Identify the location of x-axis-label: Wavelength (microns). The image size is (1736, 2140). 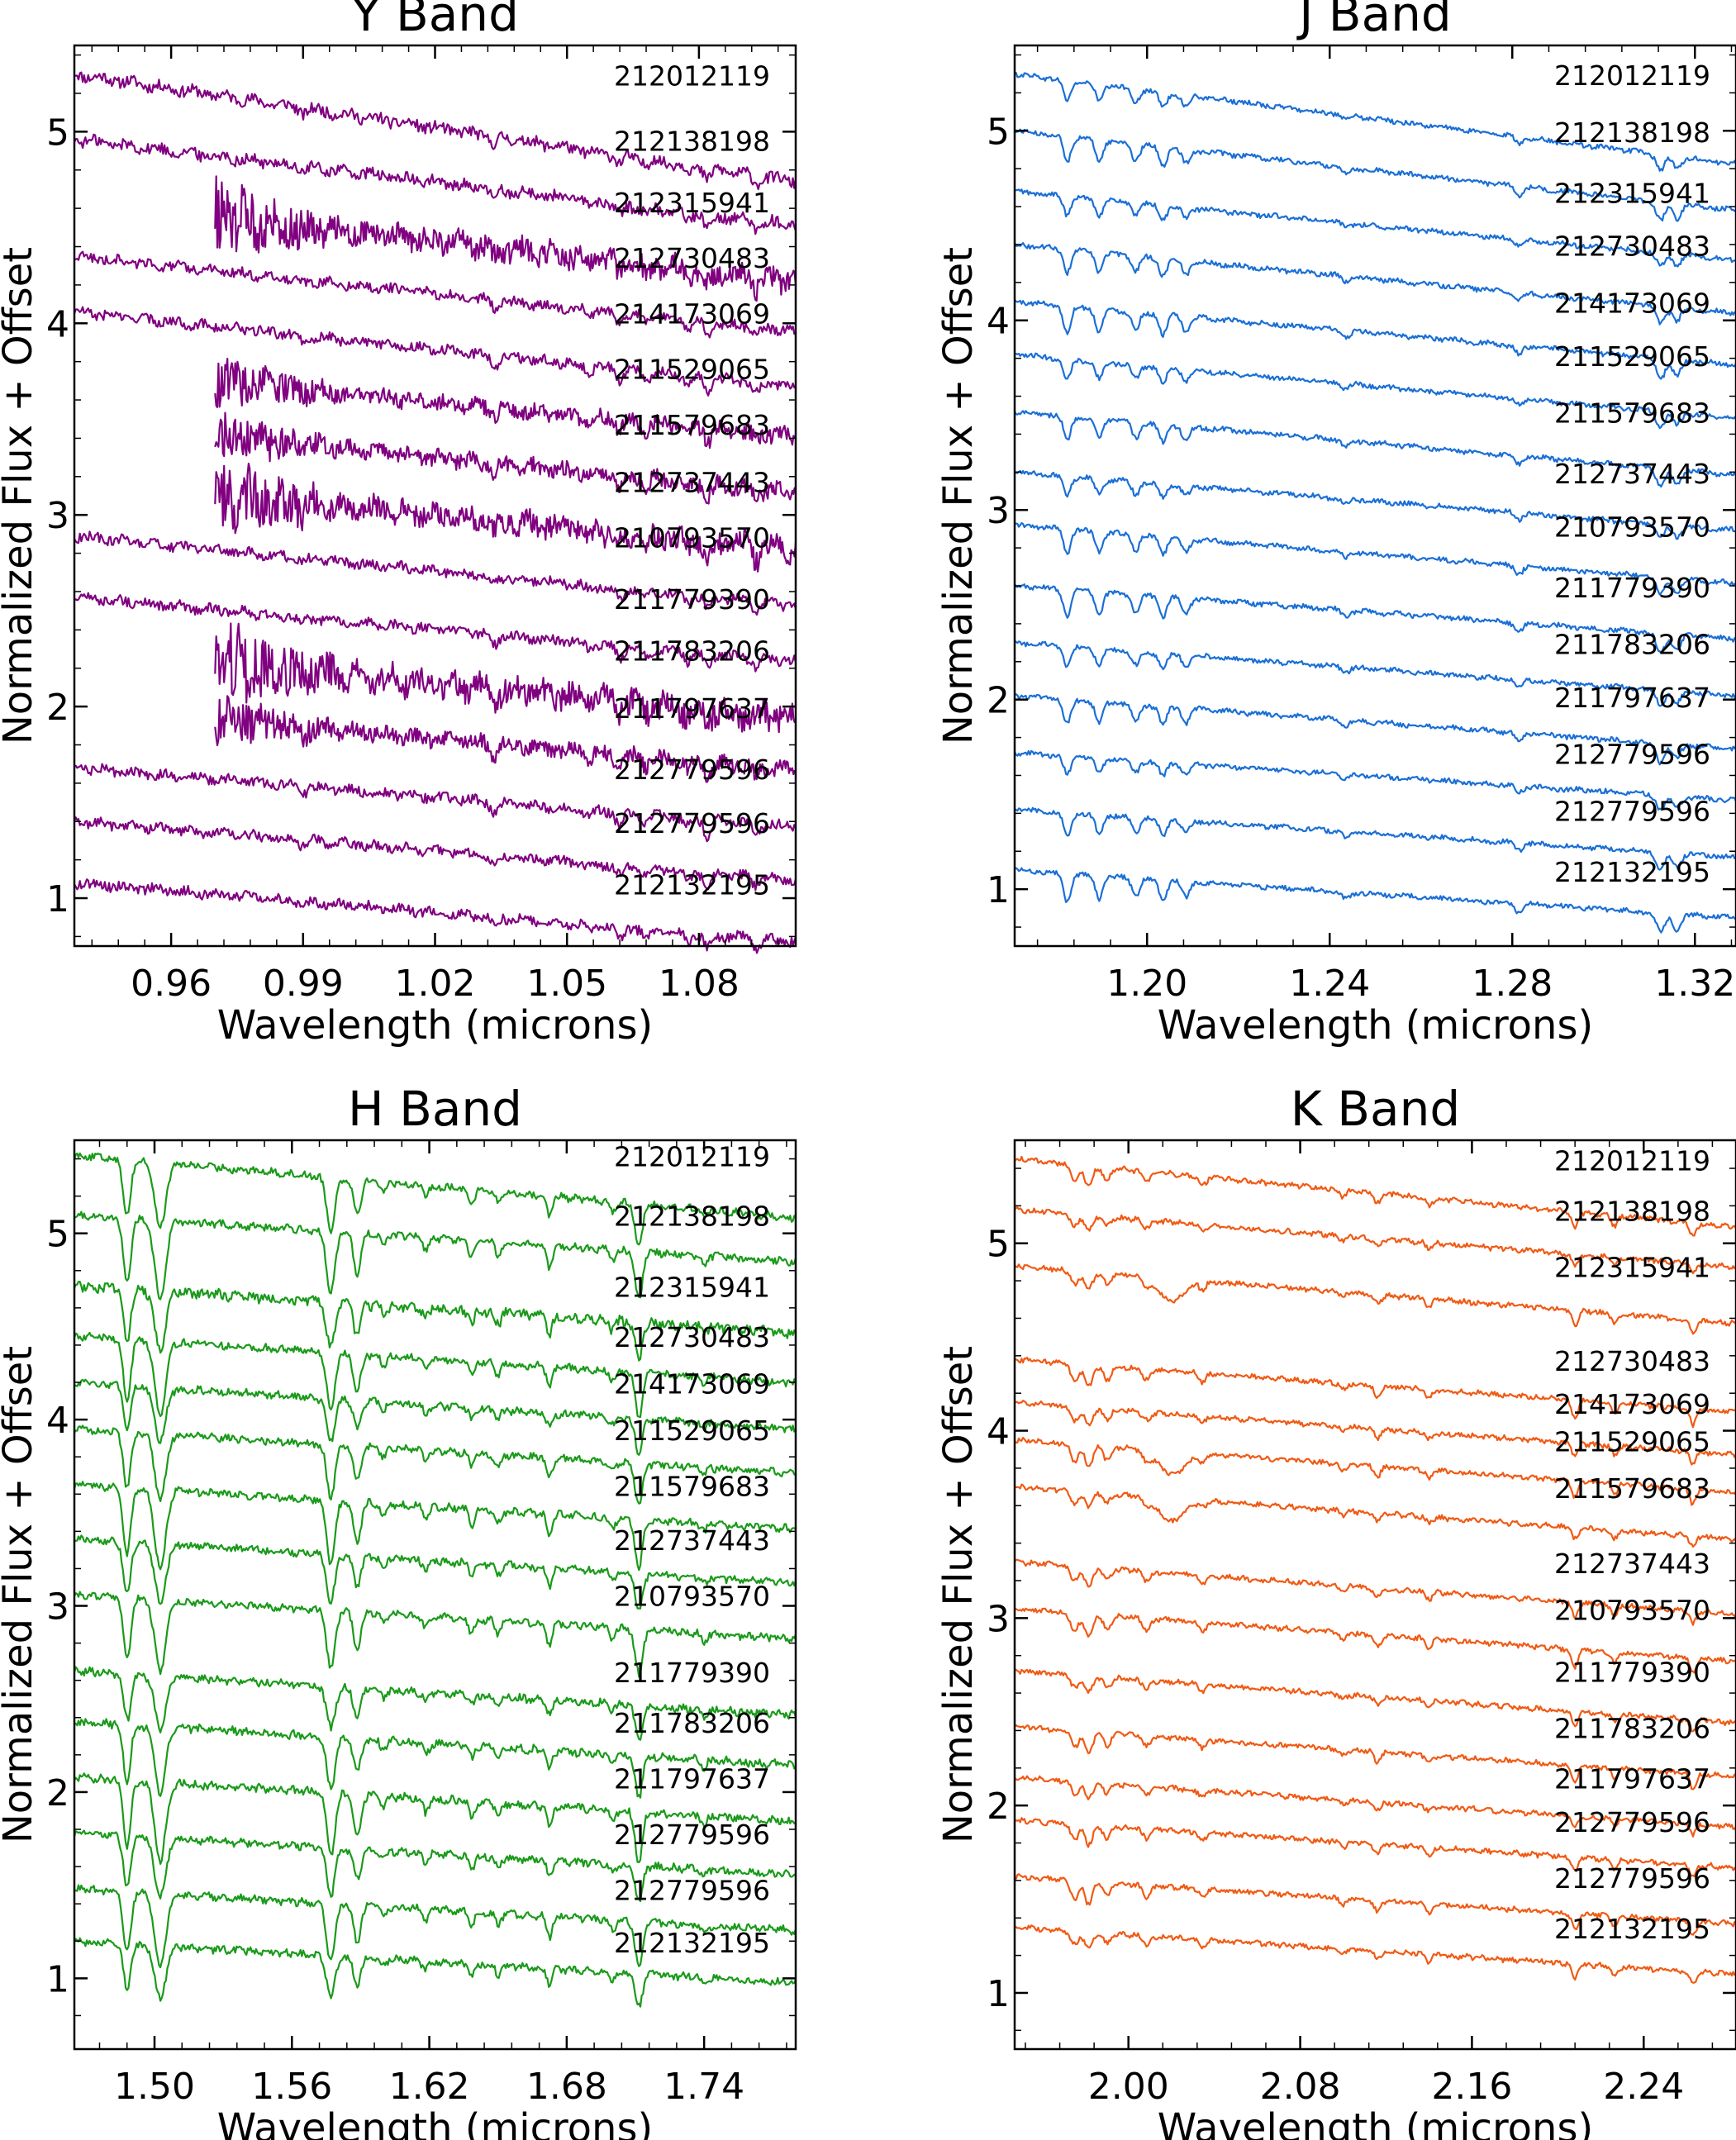
(1375, 1026).